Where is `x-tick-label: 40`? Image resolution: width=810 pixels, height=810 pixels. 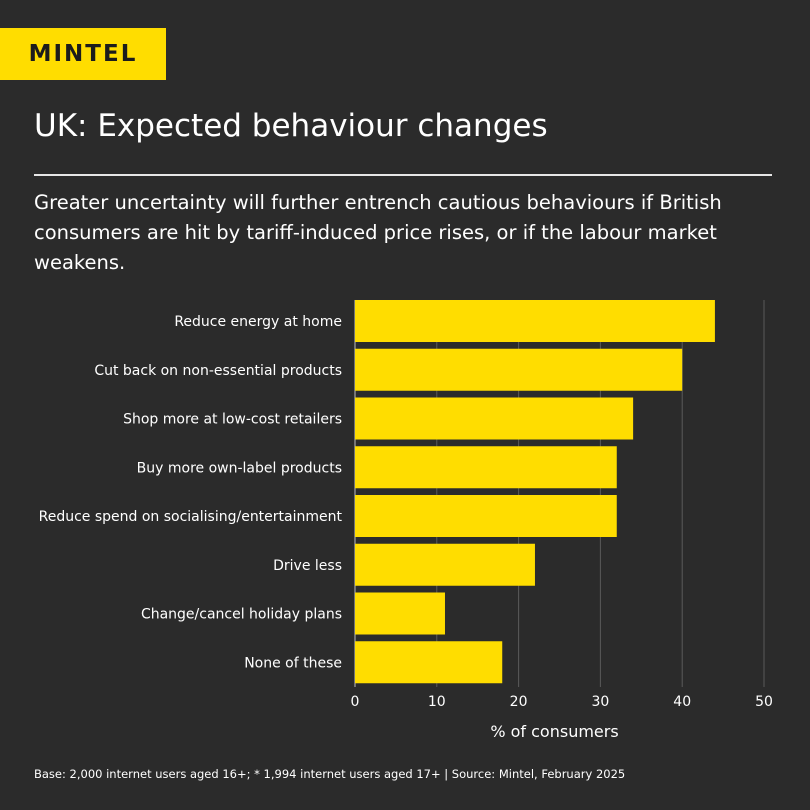
x-tick-label: 40 is located at coordinates (682, 702).